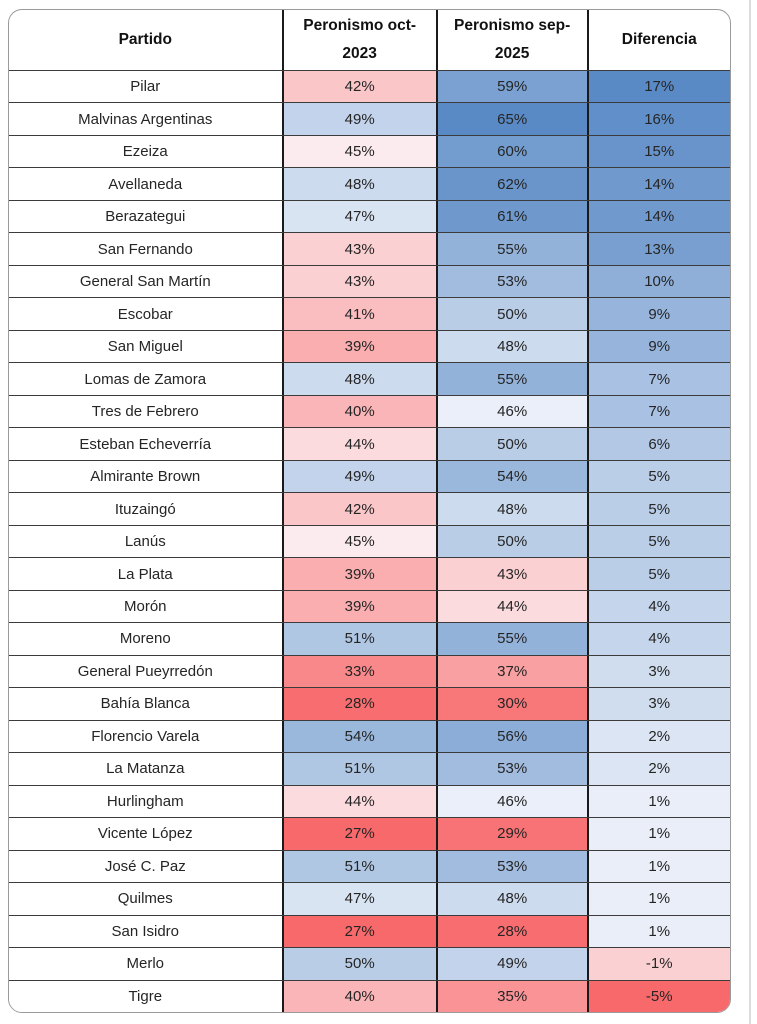 Image resolution: width=757 pixels, height=1024 pixels. What do you see at coordinates (511, 931) in the screenshot?
I see `sep-value-cell: 28%` at bounding box center [511, 931].